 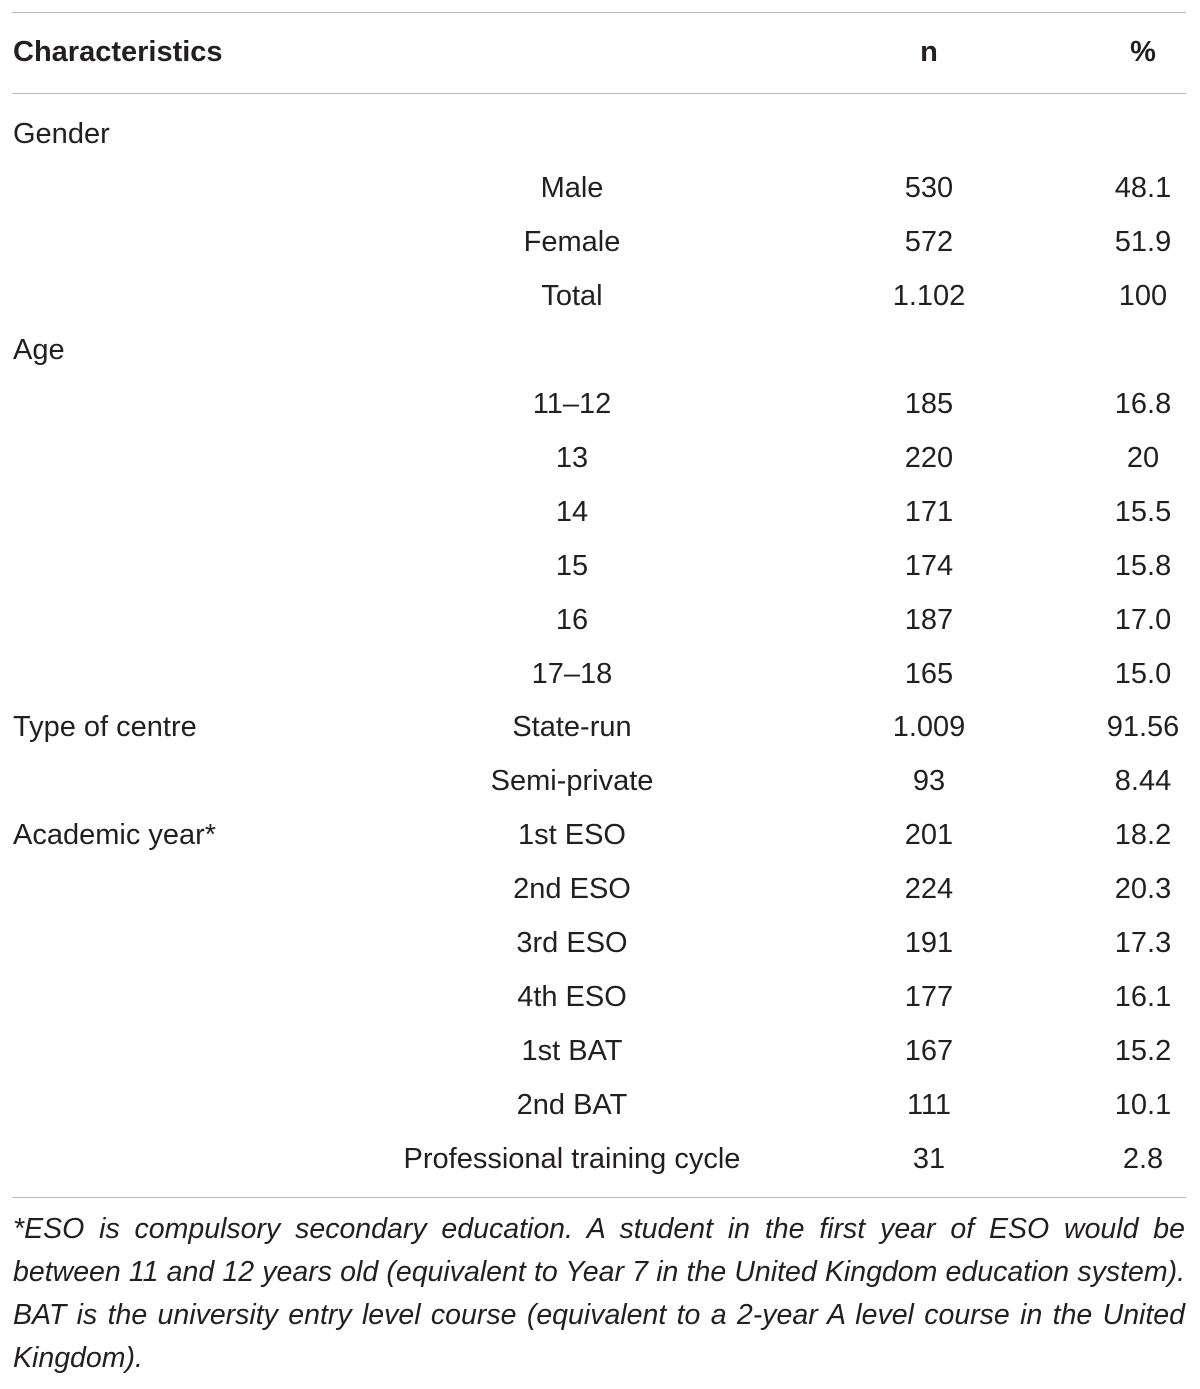 I want to click on row-percent-value: 2.8, so click(x=1143, y=1159).